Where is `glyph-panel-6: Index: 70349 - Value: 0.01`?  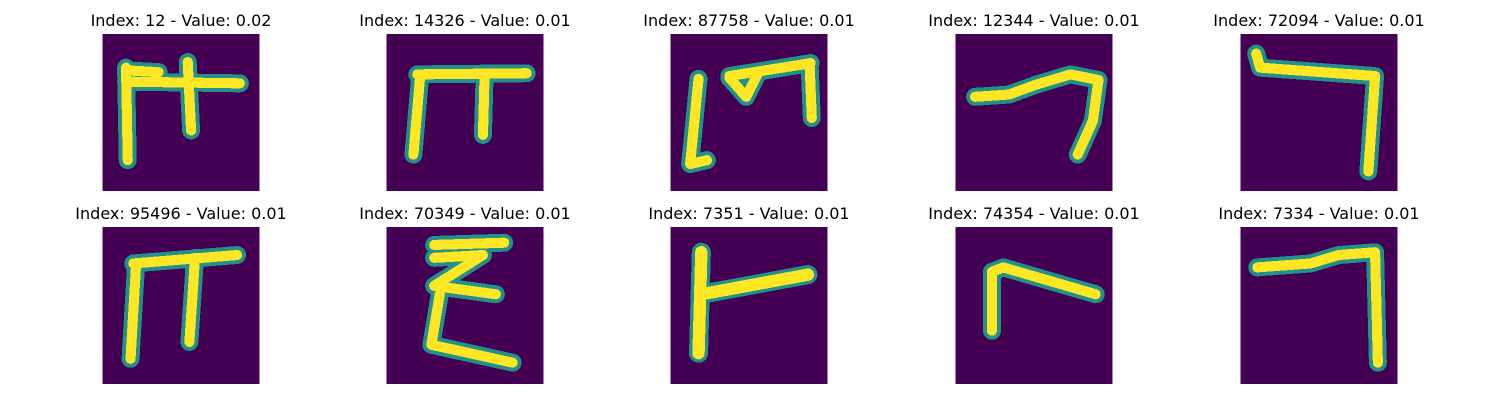 glyph-panel-6: Index: 70349 - Value: 0.01 is located at coordinates (465, 300).